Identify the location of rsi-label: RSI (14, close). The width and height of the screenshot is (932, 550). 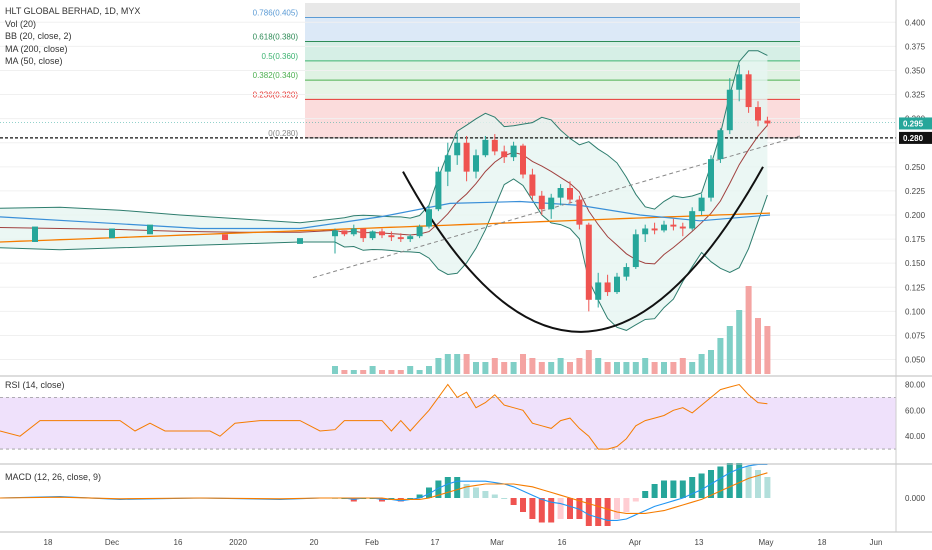
(35, 385).